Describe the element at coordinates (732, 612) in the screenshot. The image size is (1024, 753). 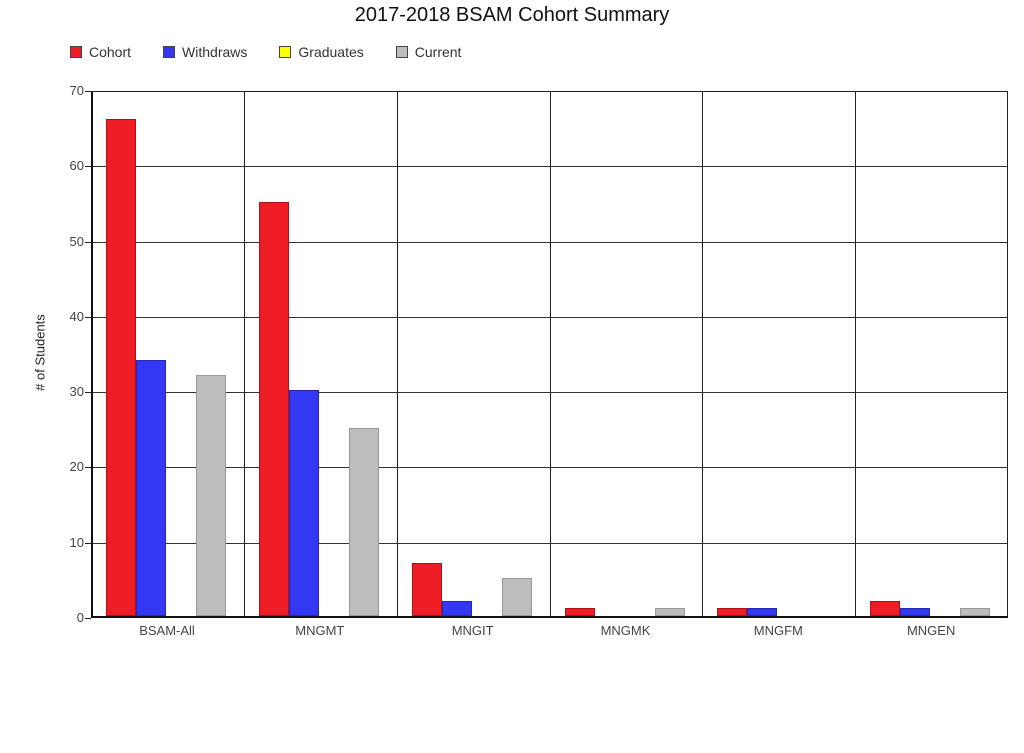
I see `bar-cohort-mngfm` at that location.